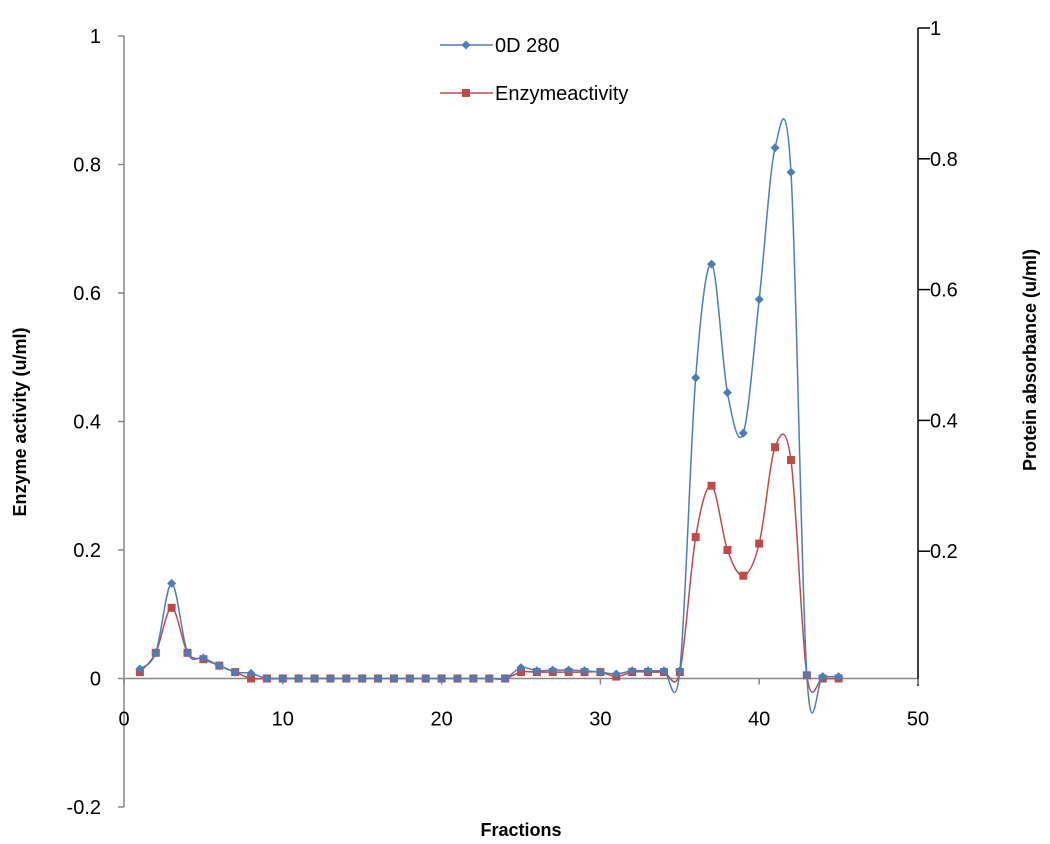  Describe the element at coordinates (944, 291) in the screenshot. I see `y-right-tick-label: 0.6` at that location.